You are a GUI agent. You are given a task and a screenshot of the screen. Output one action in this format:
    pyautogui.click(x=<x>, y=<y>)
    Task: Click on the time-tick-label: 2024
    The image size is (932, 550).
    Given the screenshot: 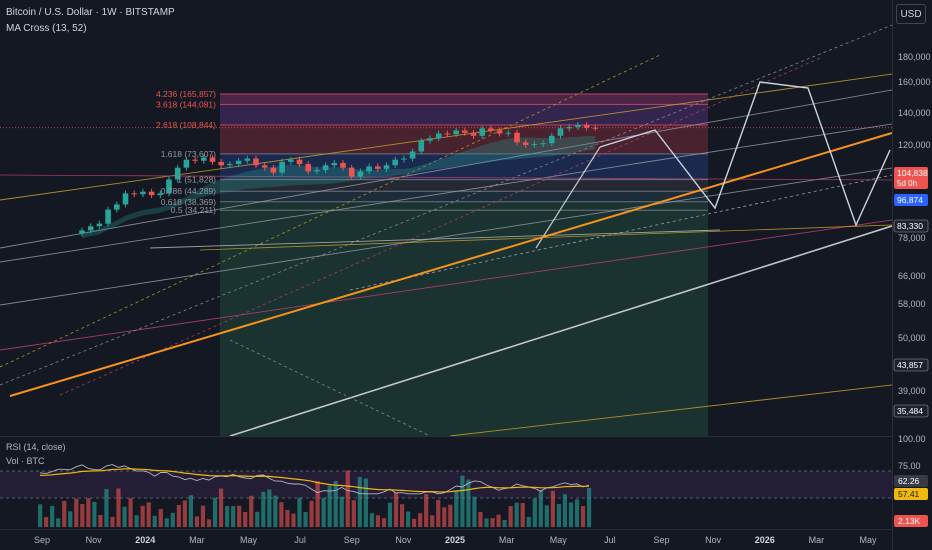 What is the action you would take?
    pyautogui.click(x=145, y=540)
    